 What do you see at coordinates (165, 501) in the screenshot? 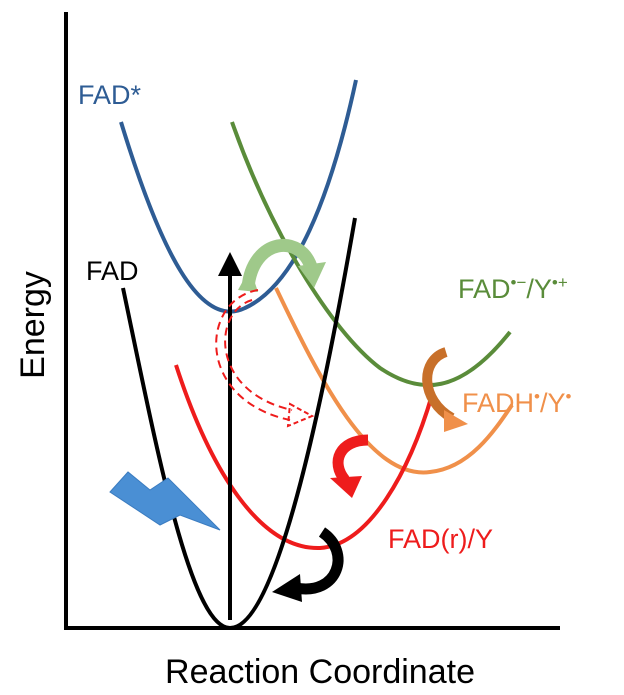
I see `lightning-icon` at bounding box center [165, 501].